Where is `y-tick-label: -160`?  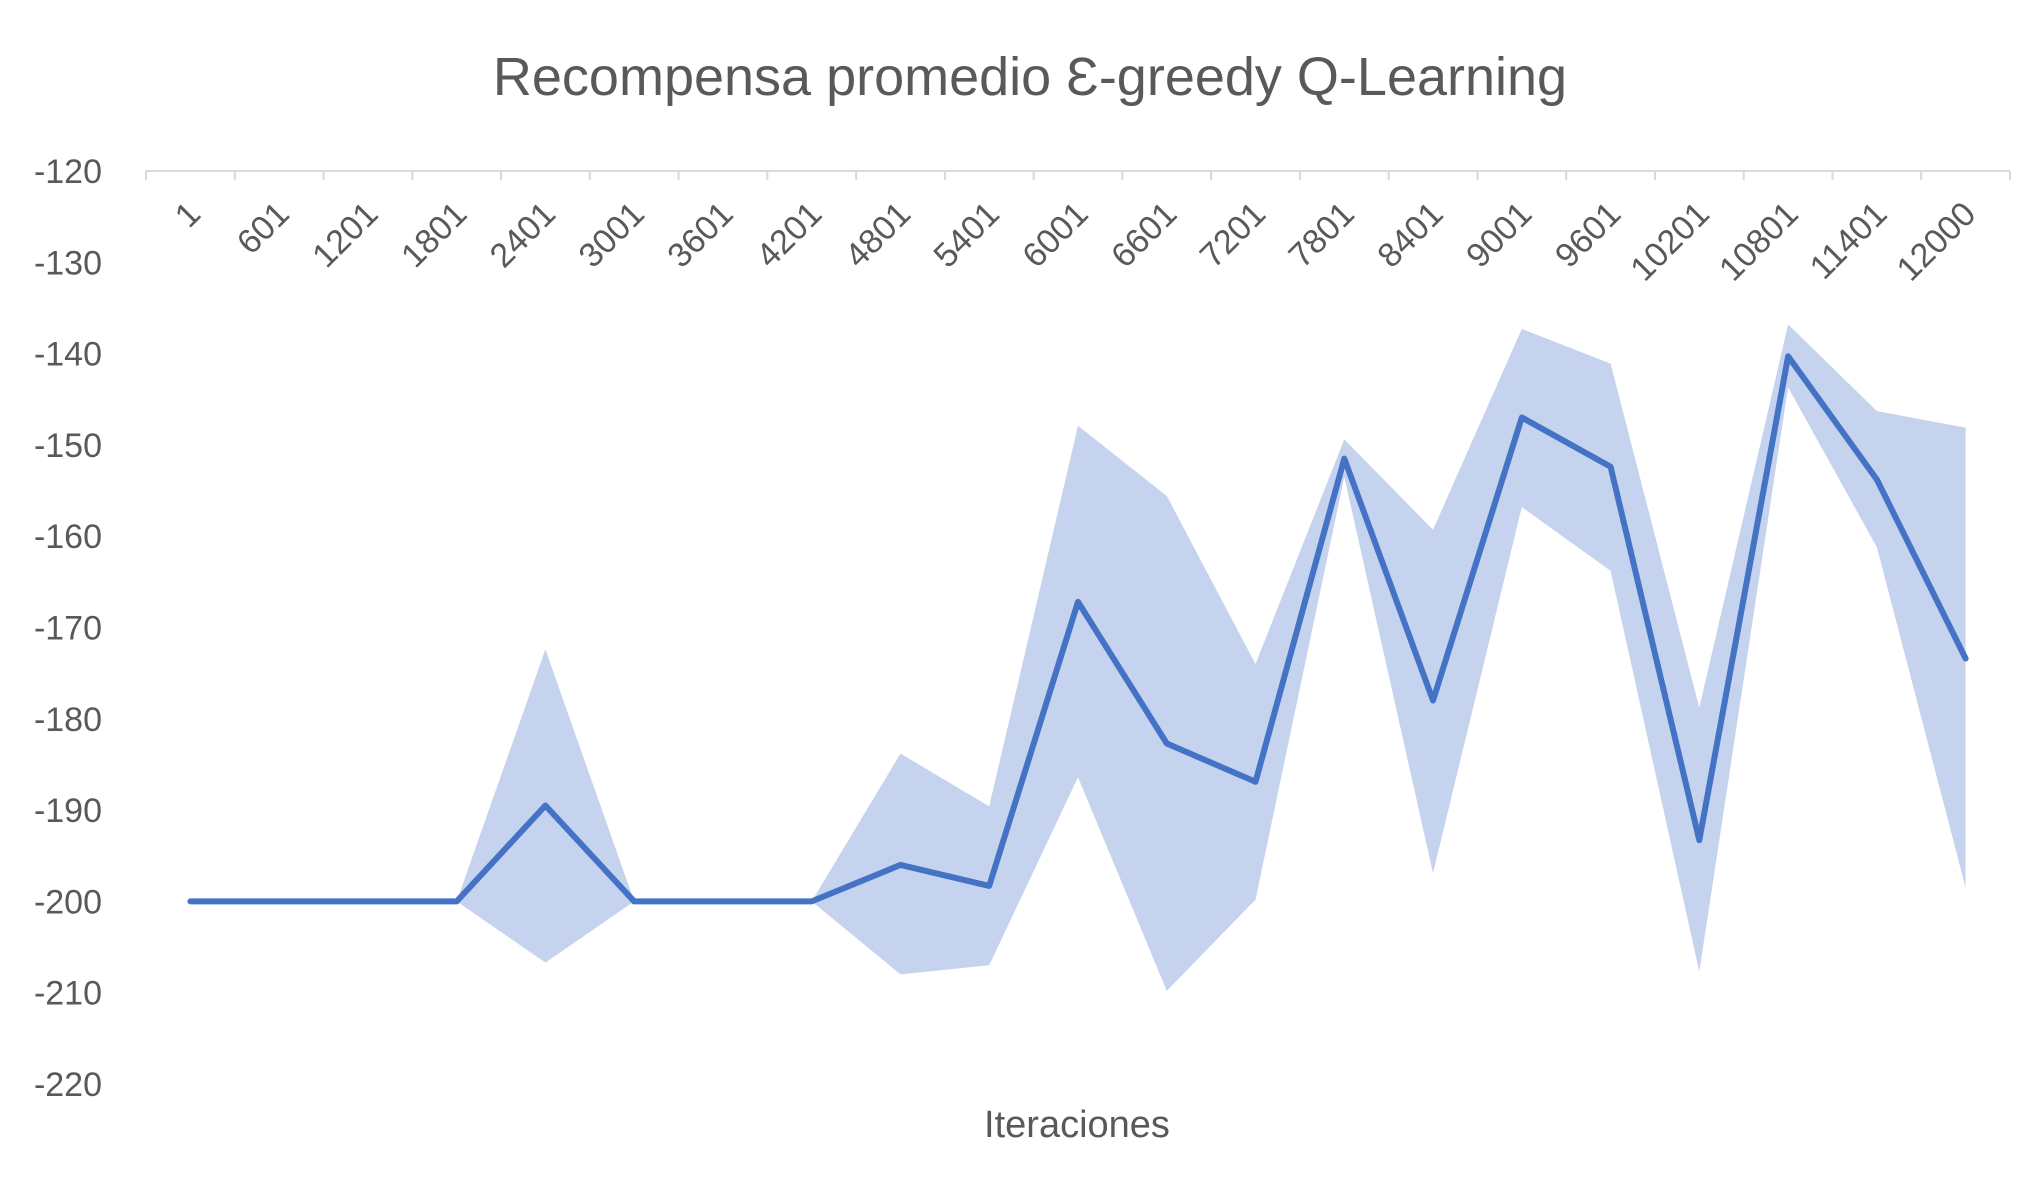 y-tick-label: -160 is located at coordinates (68, 537).